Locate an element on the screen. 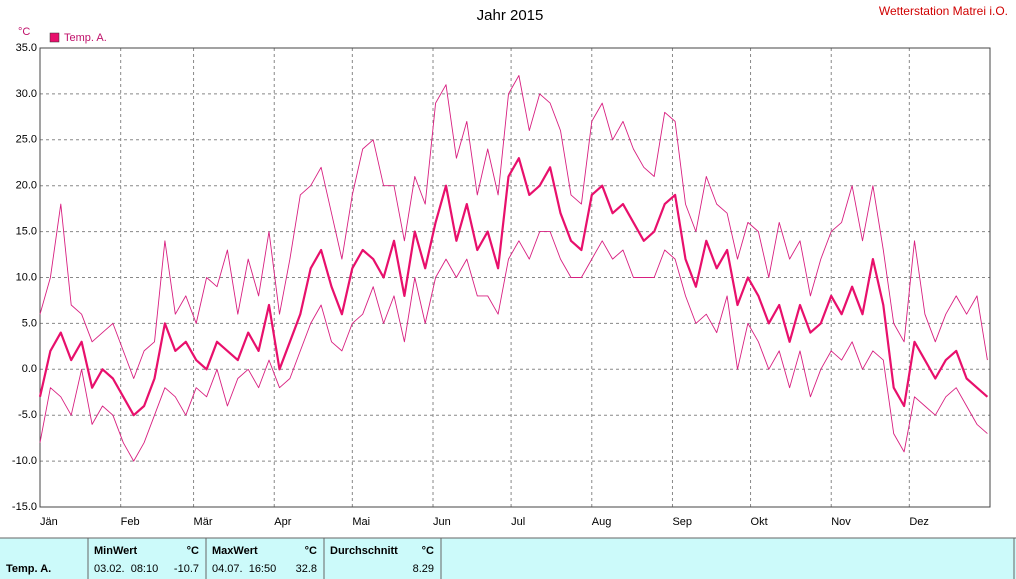 Image resolution: width=1016 pixels, height=579 pixels. y-unit: °C is located at coordinates (24, 32).